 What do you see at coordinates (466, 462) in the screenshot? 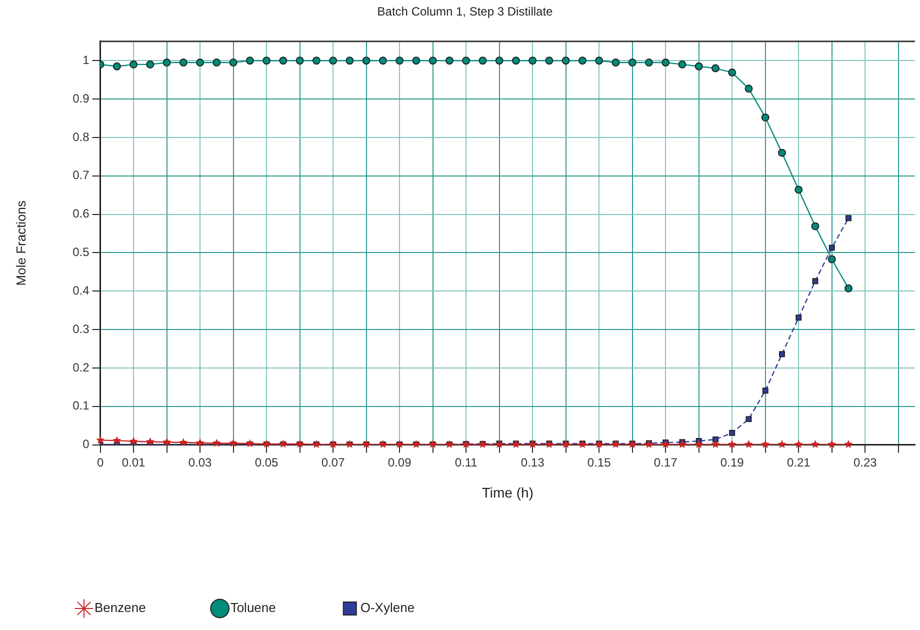
I see `x-tick-label: 0.11` at bounding box center [466, 462].